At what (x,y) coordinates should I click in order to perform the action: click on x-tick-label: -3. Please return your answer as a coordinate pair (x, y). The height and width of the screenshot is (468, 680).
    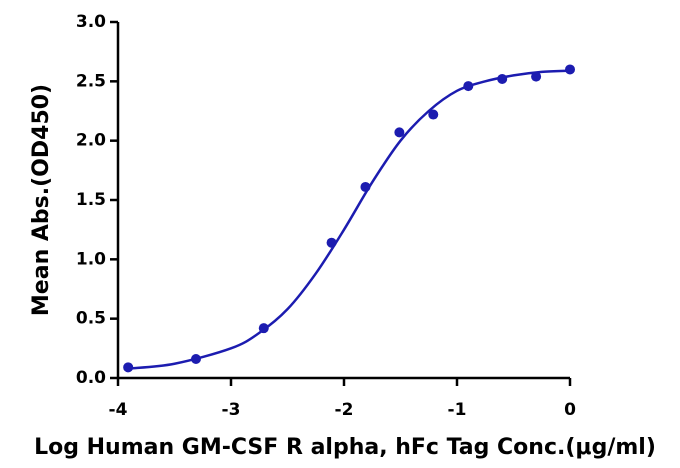
    Looking at the image, I should click on (231, 410).